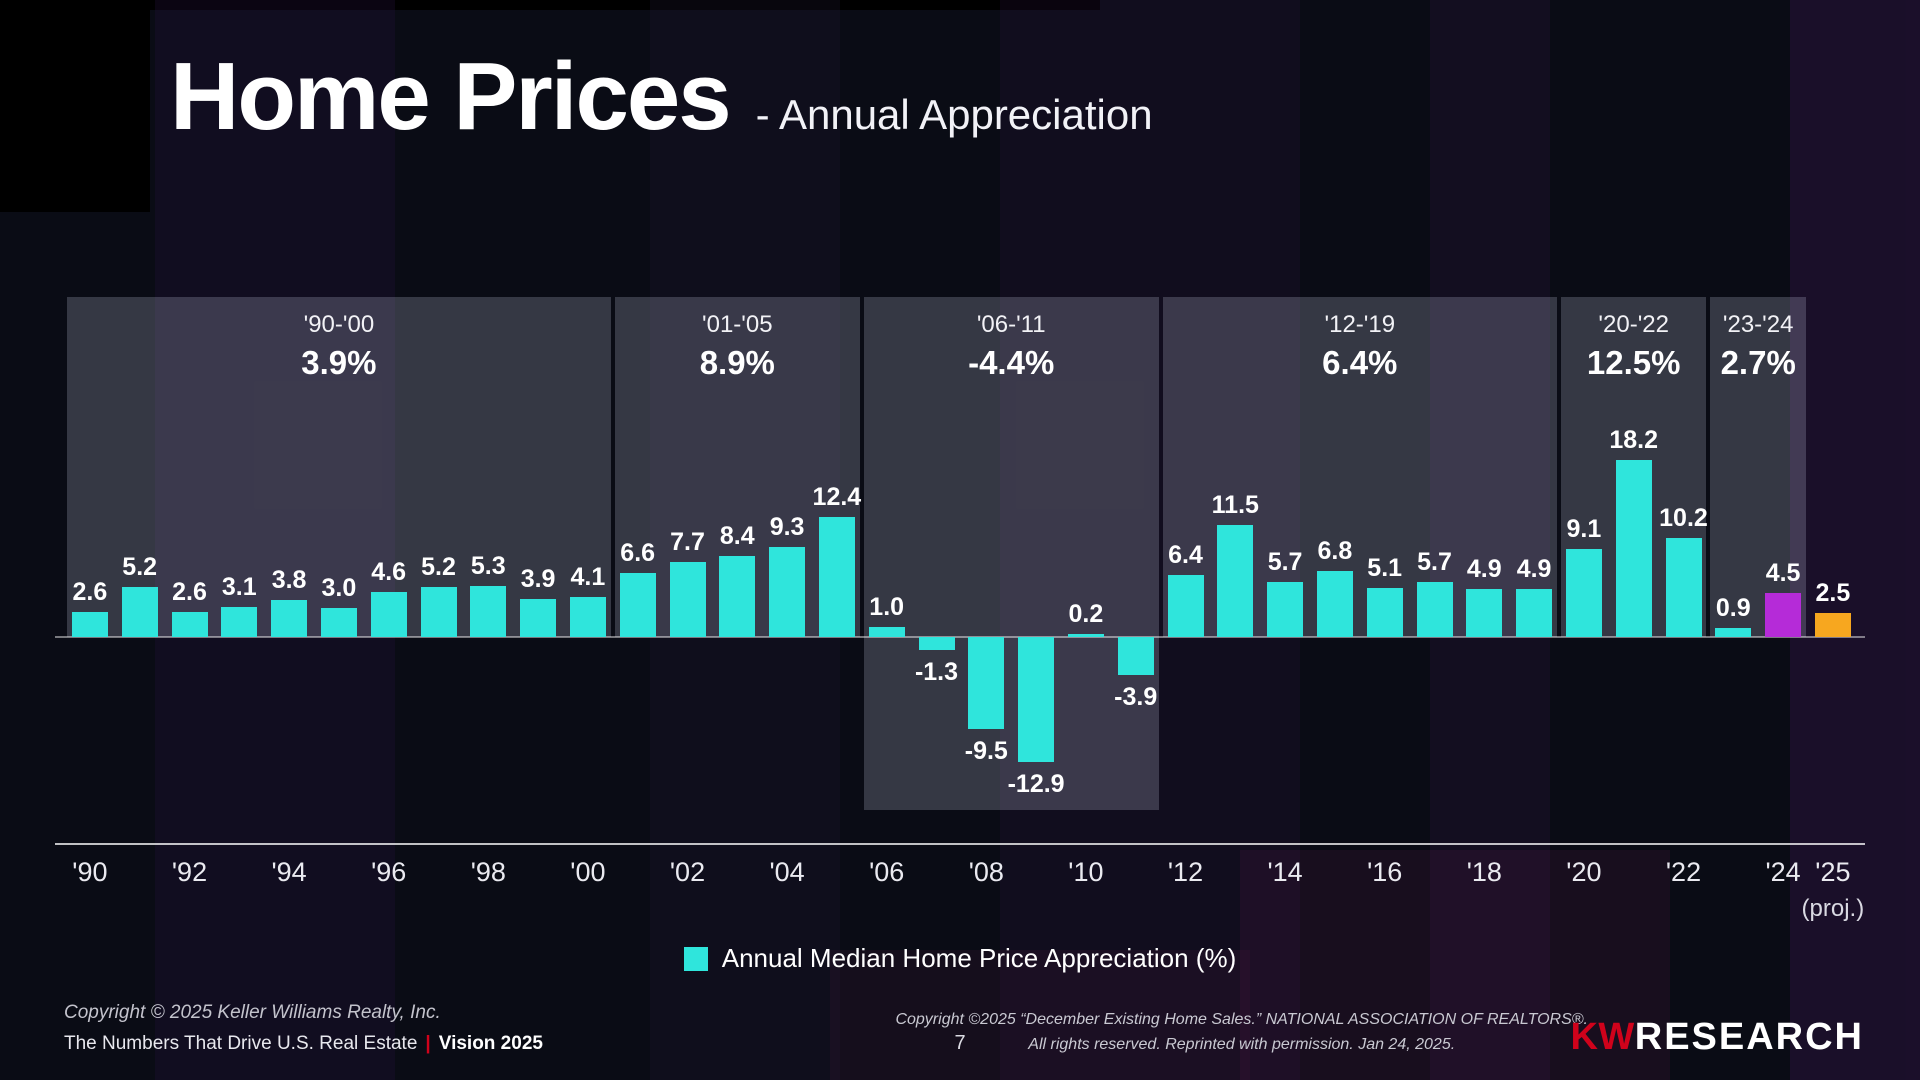  I want to click on bar-value-label: 2.5, so click(1833, 592).